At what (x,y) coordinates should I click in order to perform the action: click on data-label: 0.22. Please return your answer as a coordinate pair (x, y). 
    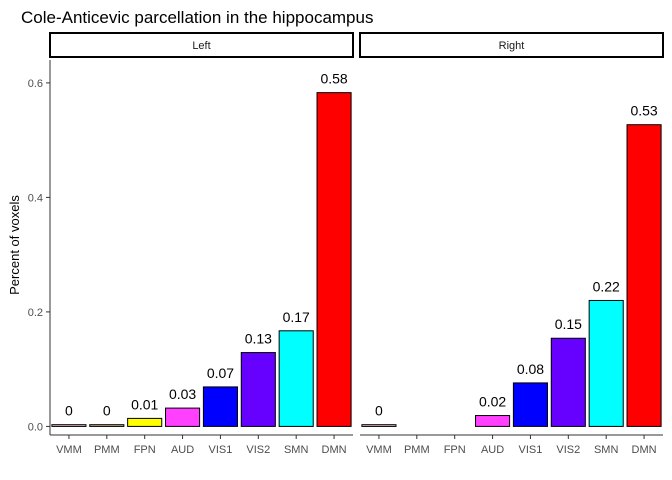
    Looking at the image, I should click on (606, 286).